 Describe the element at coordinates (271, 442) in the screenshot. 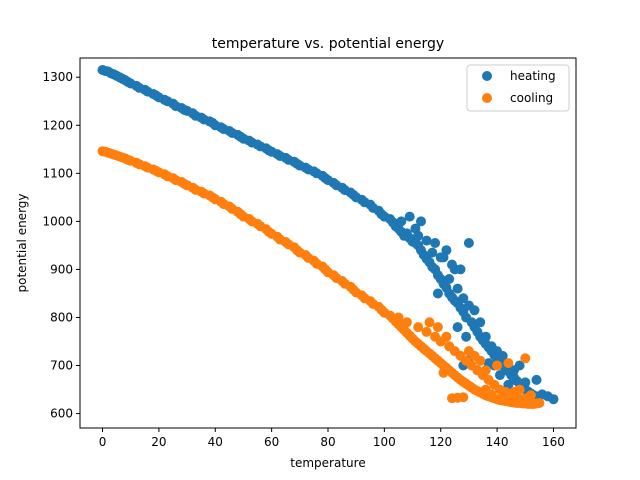

I see `x-tick-label: 60` at that location.